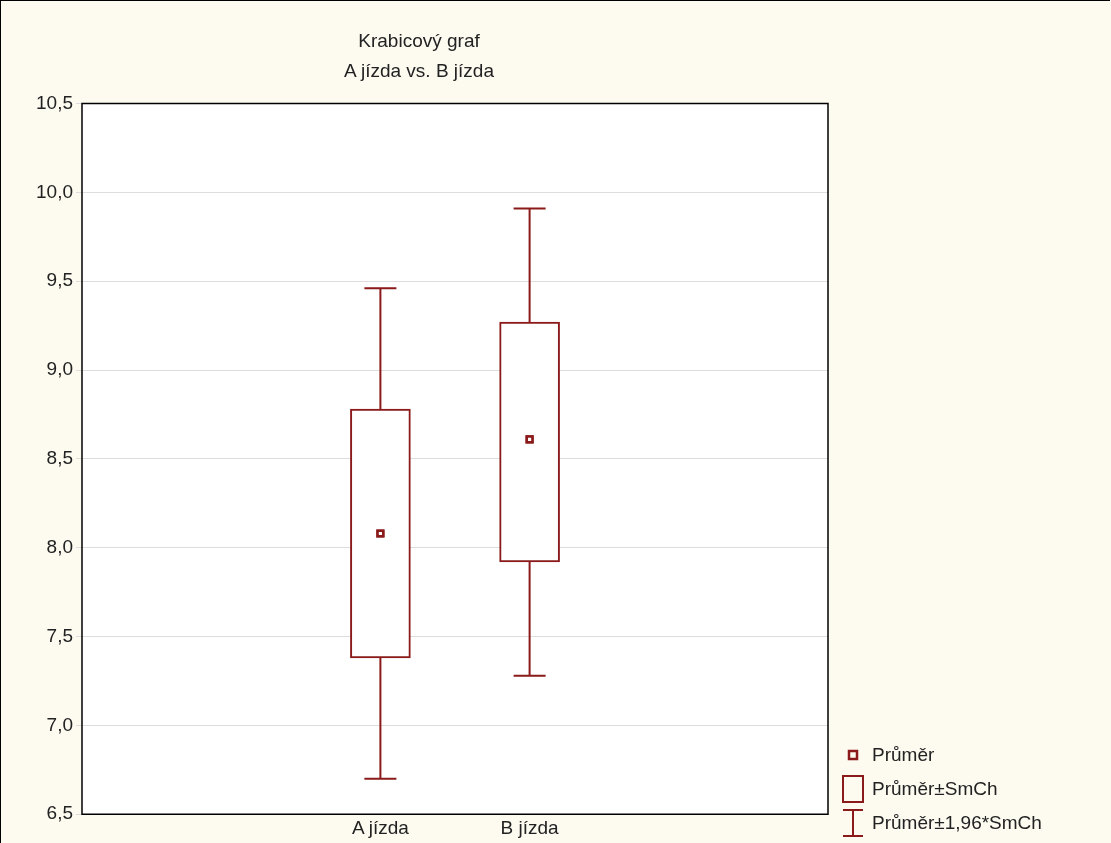 This screenshot has width=1111, height=843. Describe the element at coordinates (957, 823) in the screenshot. I see `text: Průměr±1,96*SmCh` at that location.